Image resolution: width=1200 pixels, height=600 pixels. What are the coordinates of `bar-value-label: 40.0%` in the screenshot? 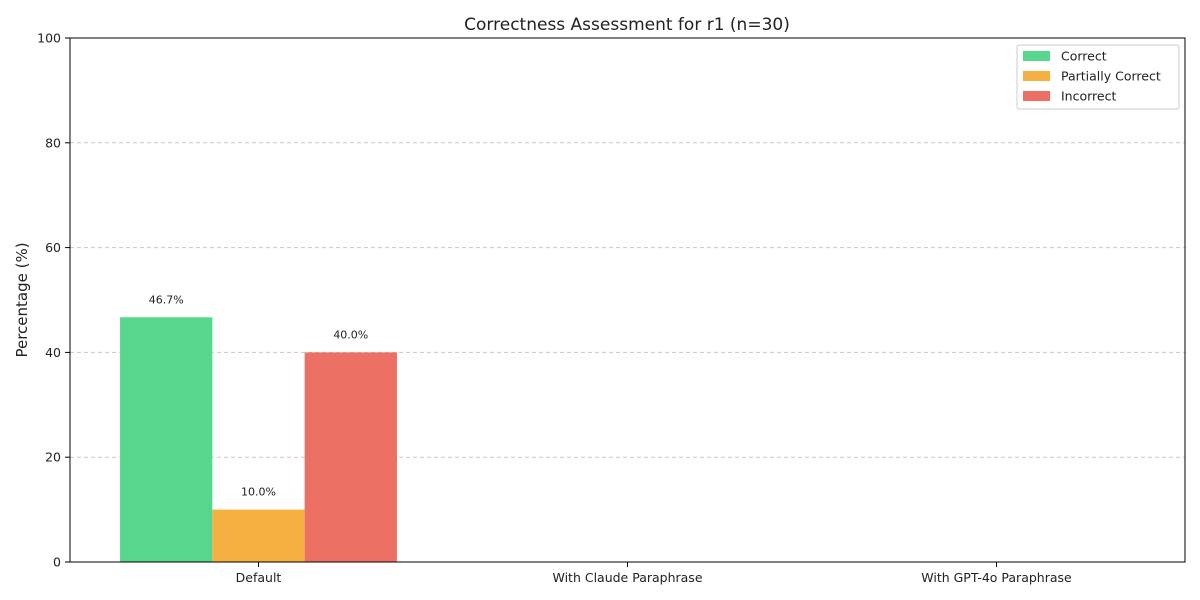 It's located at (350, 334).